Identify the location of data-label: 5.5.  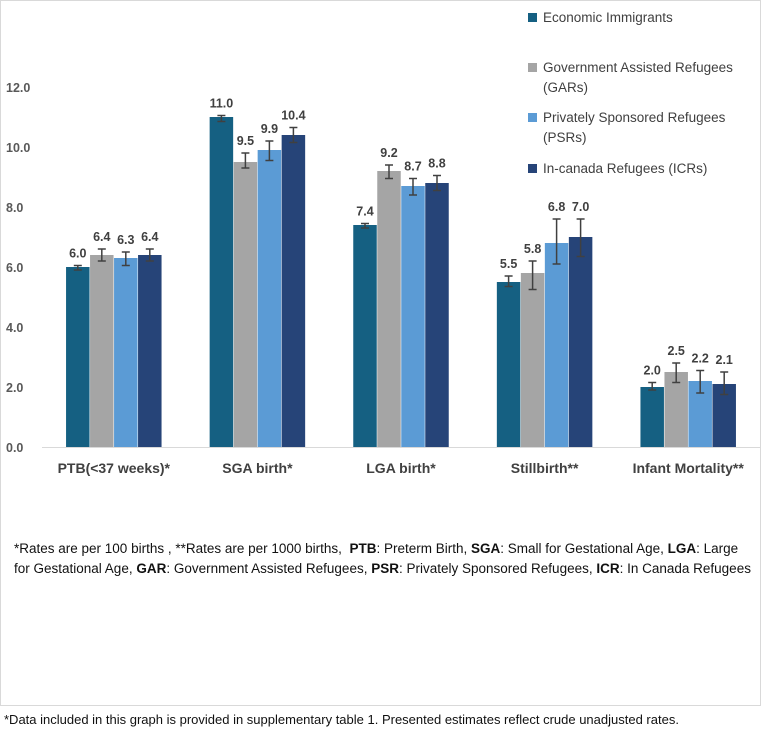
(508, 264).